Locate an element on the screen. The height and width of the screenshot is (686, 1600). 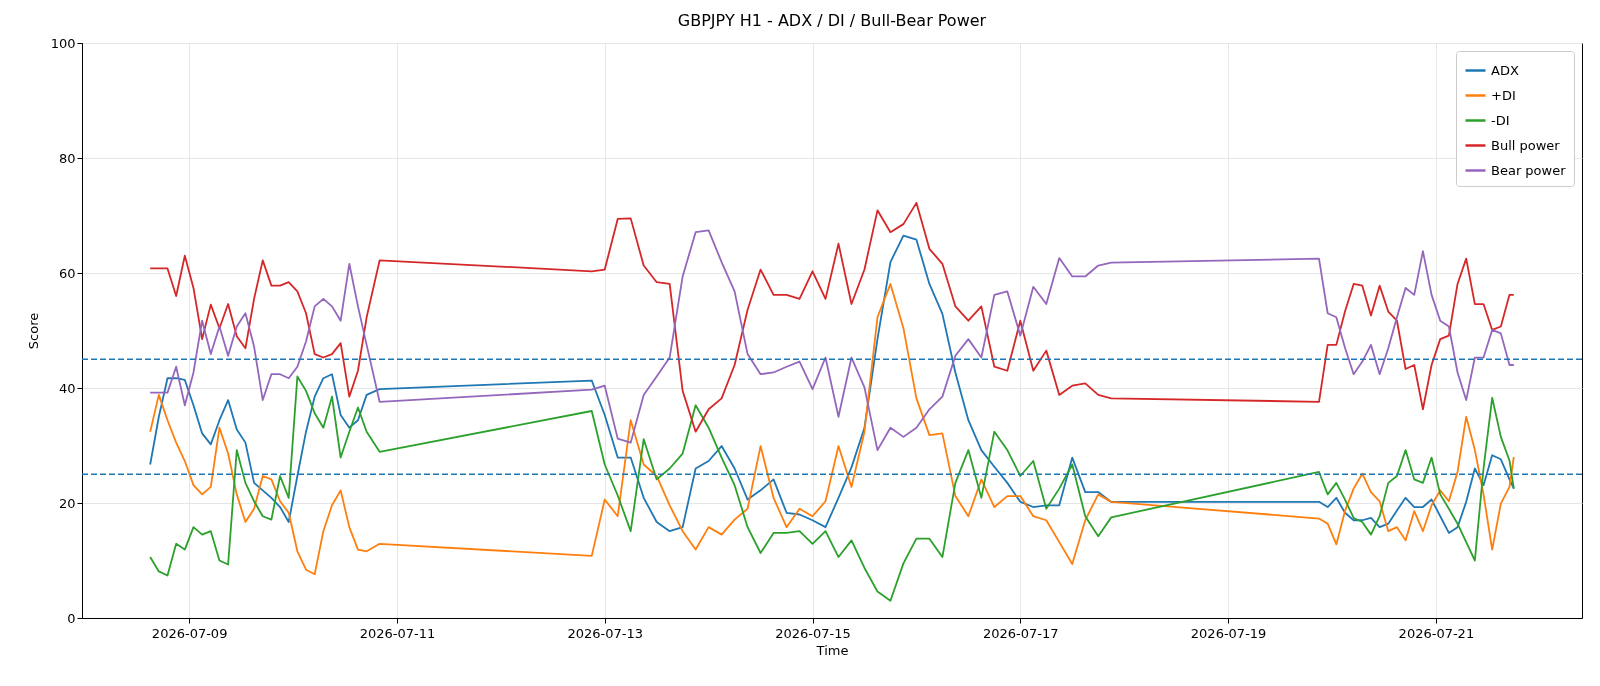
x-tick-label: 2026-07-17 is located at coordinates (1021, 633).